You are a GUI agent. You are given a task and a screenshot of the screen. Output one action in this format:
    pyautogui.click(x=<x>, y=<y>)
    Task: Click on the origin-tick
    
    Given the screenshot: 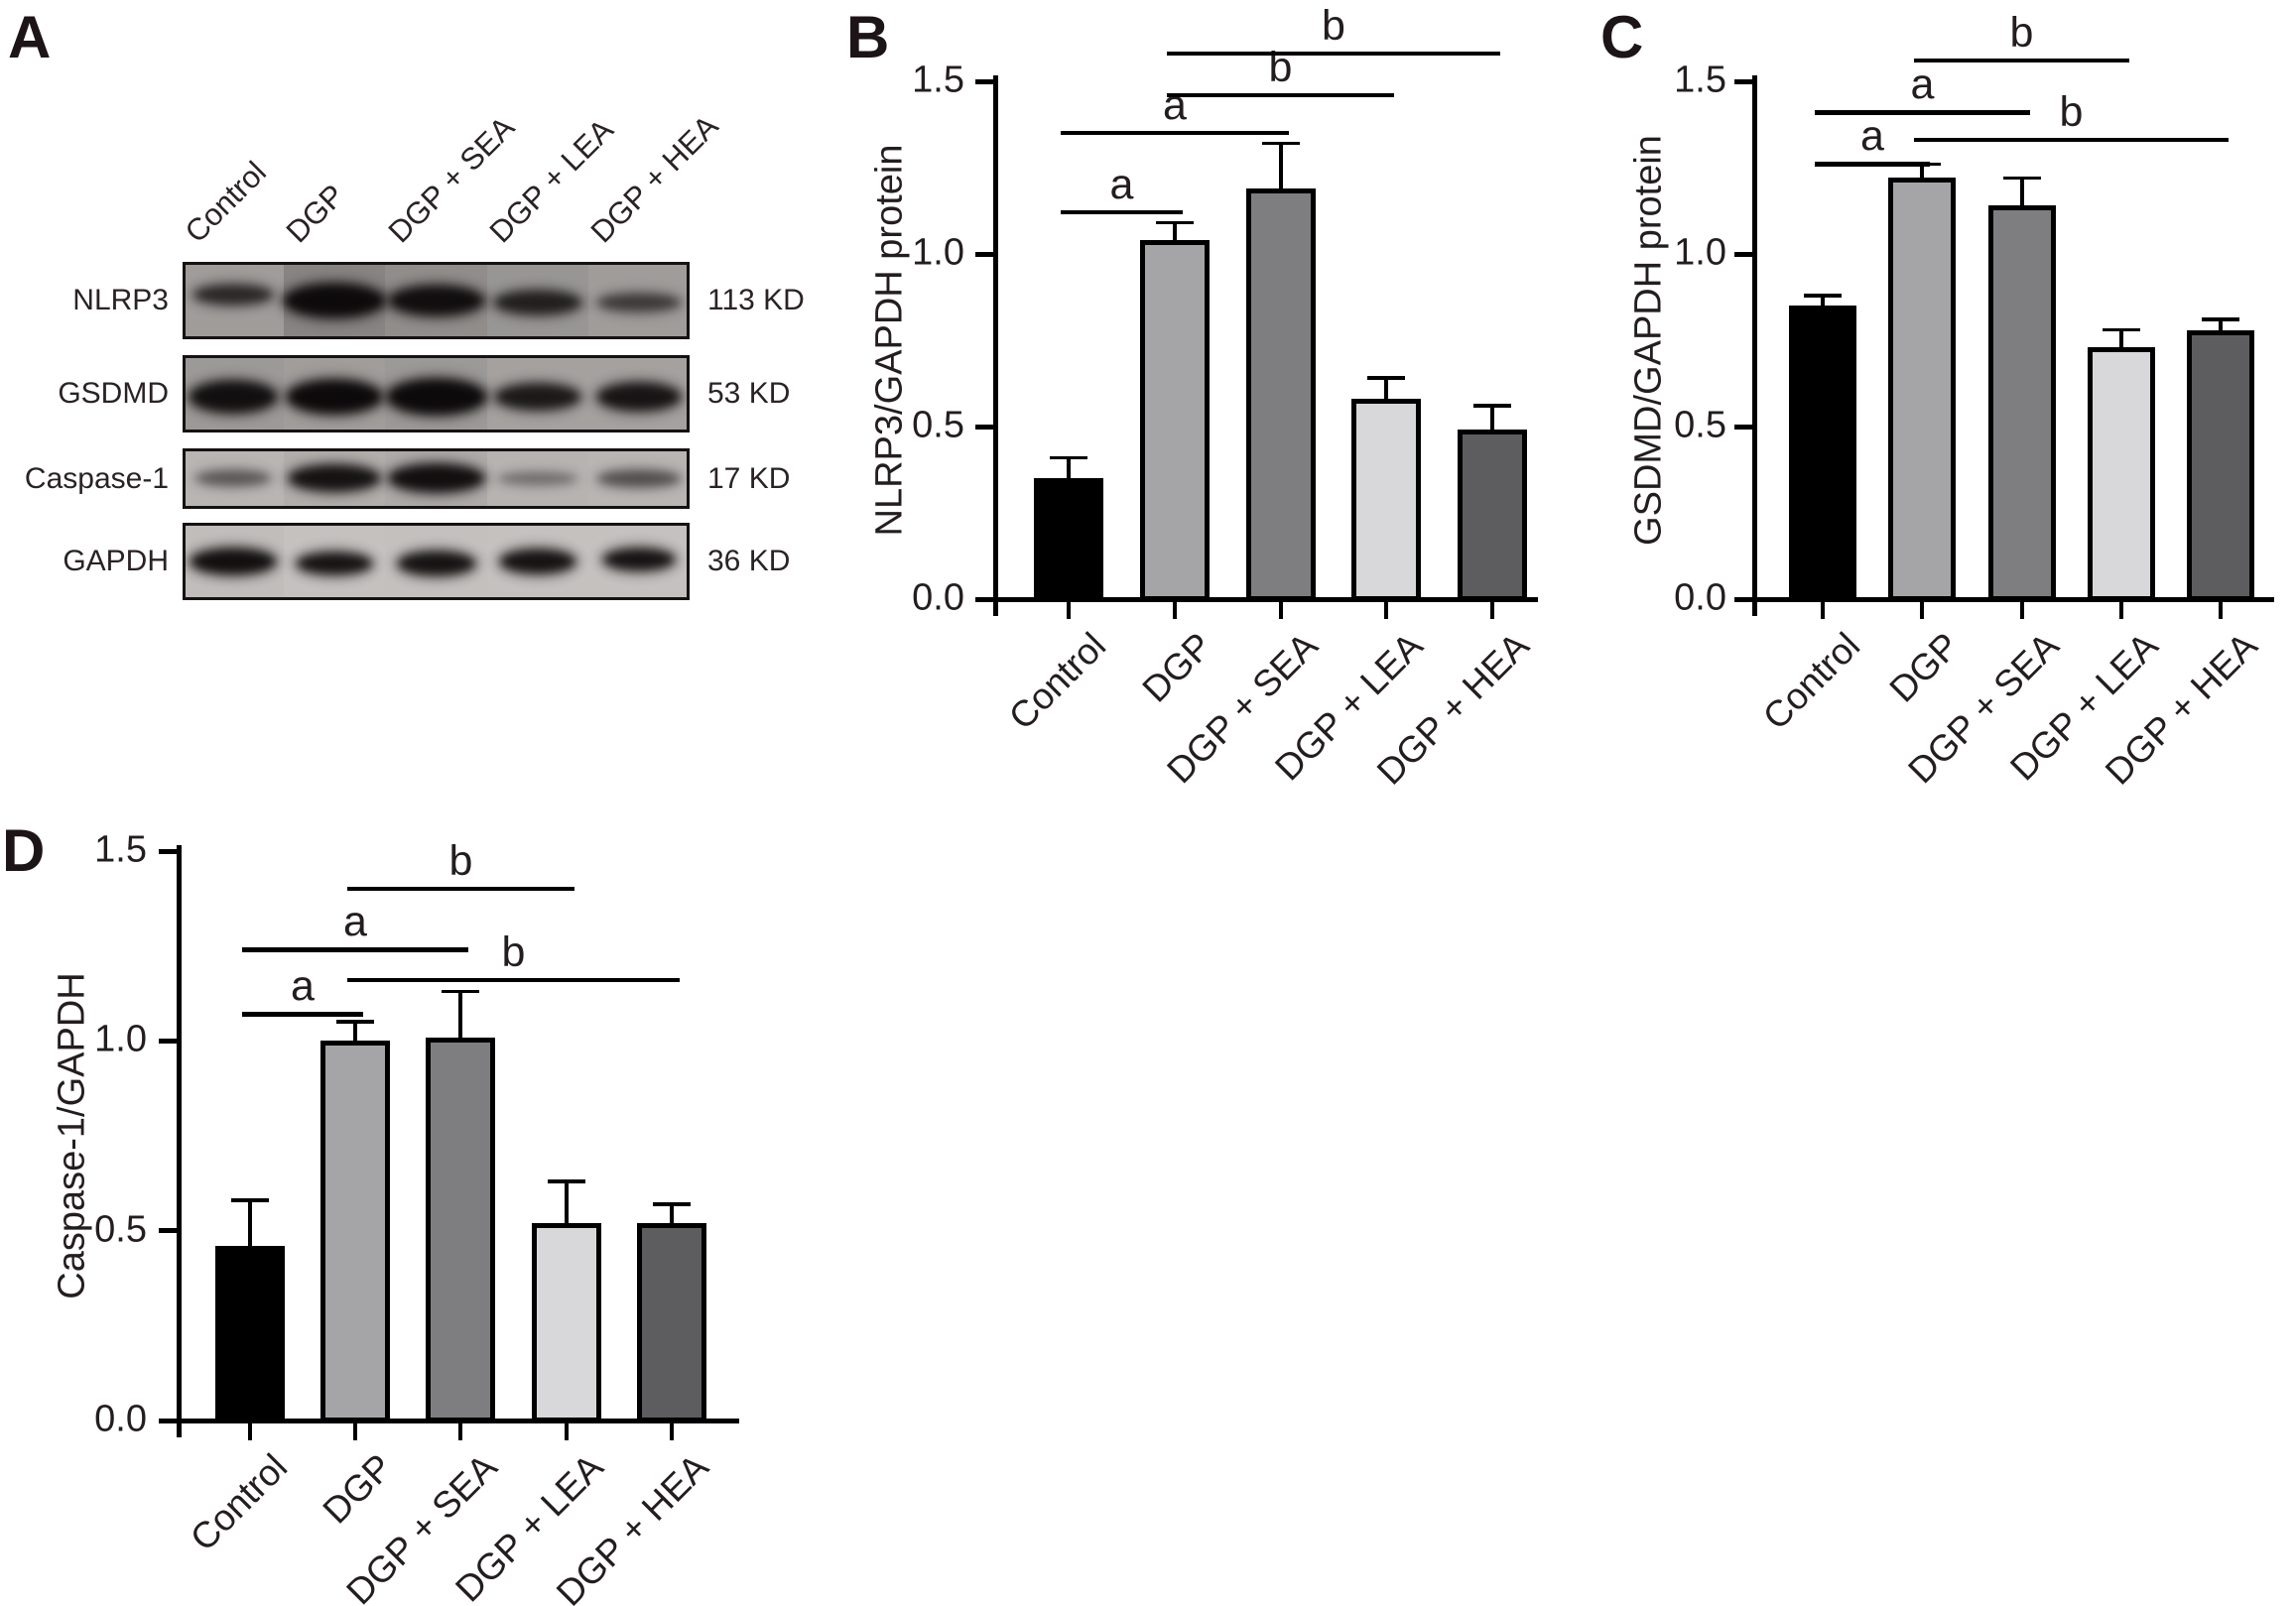 What is the action you would take?
    pyautogui.click(x=179, y=1430)
    